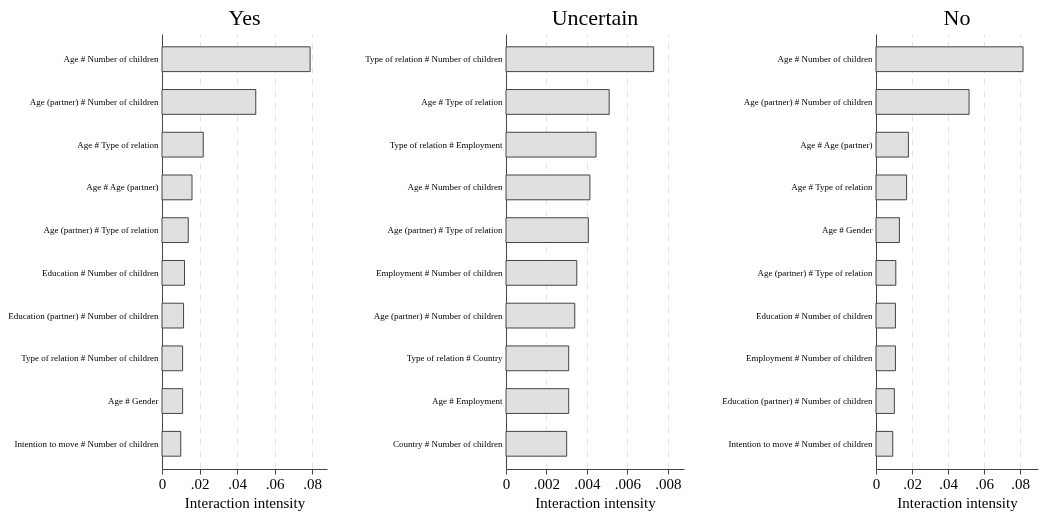  I want to click on chart-title: No, so click(957, 17).